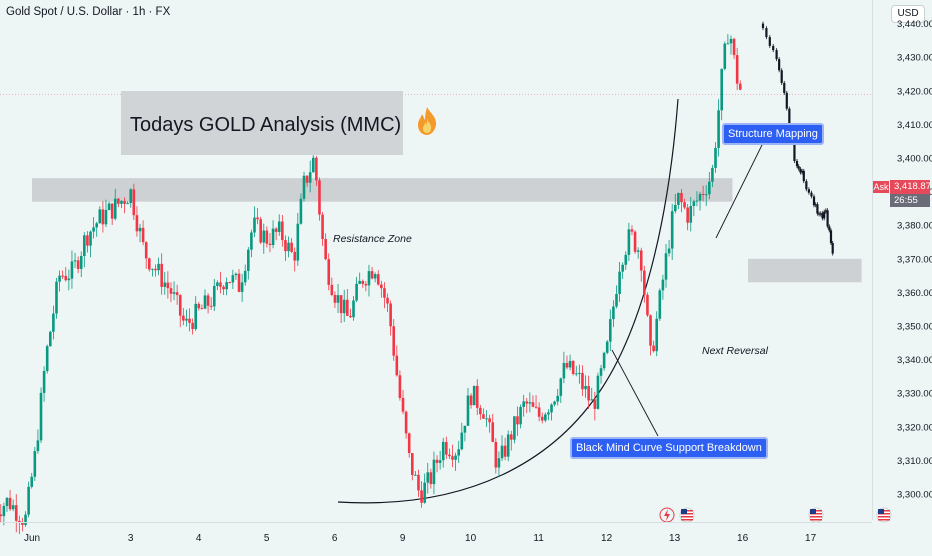 The height and width of the screenshot is (556, 932). What do you see at coordinates (910, 200) in the screenshot?
I see `candle-countdown: 26:55` at bounding box center [910, 200].